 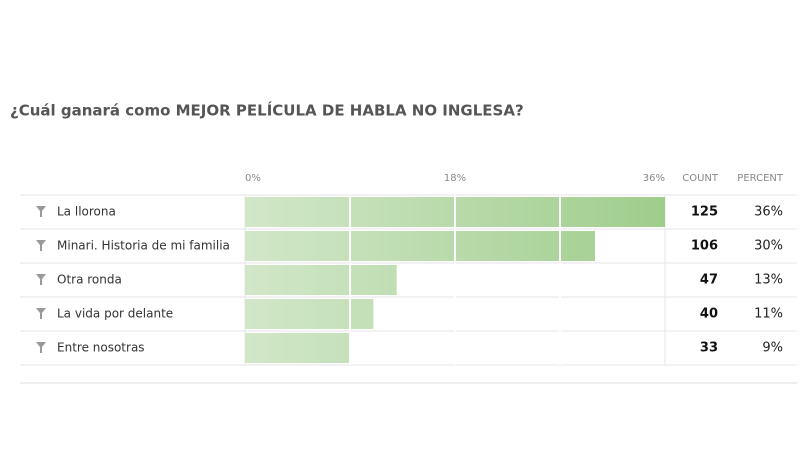 What do you see at coordinates (654, 178) in the screenshot?
I see `x-tick-label: 36%` at bounding box center [654, 178].